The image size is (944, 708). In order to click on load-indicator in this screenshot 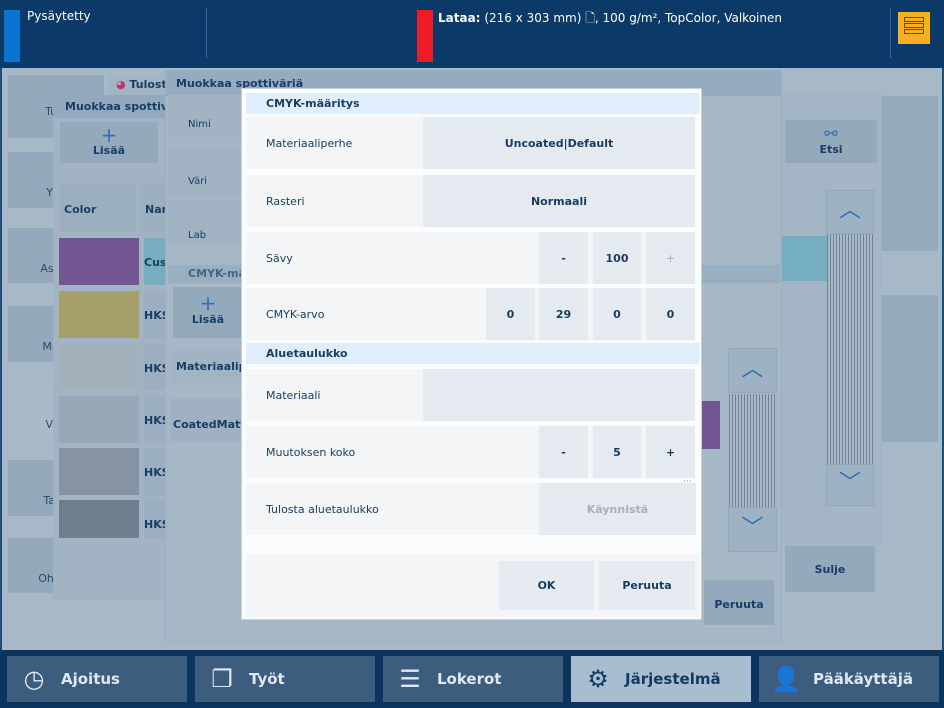, I will do `click(425, 36)`.